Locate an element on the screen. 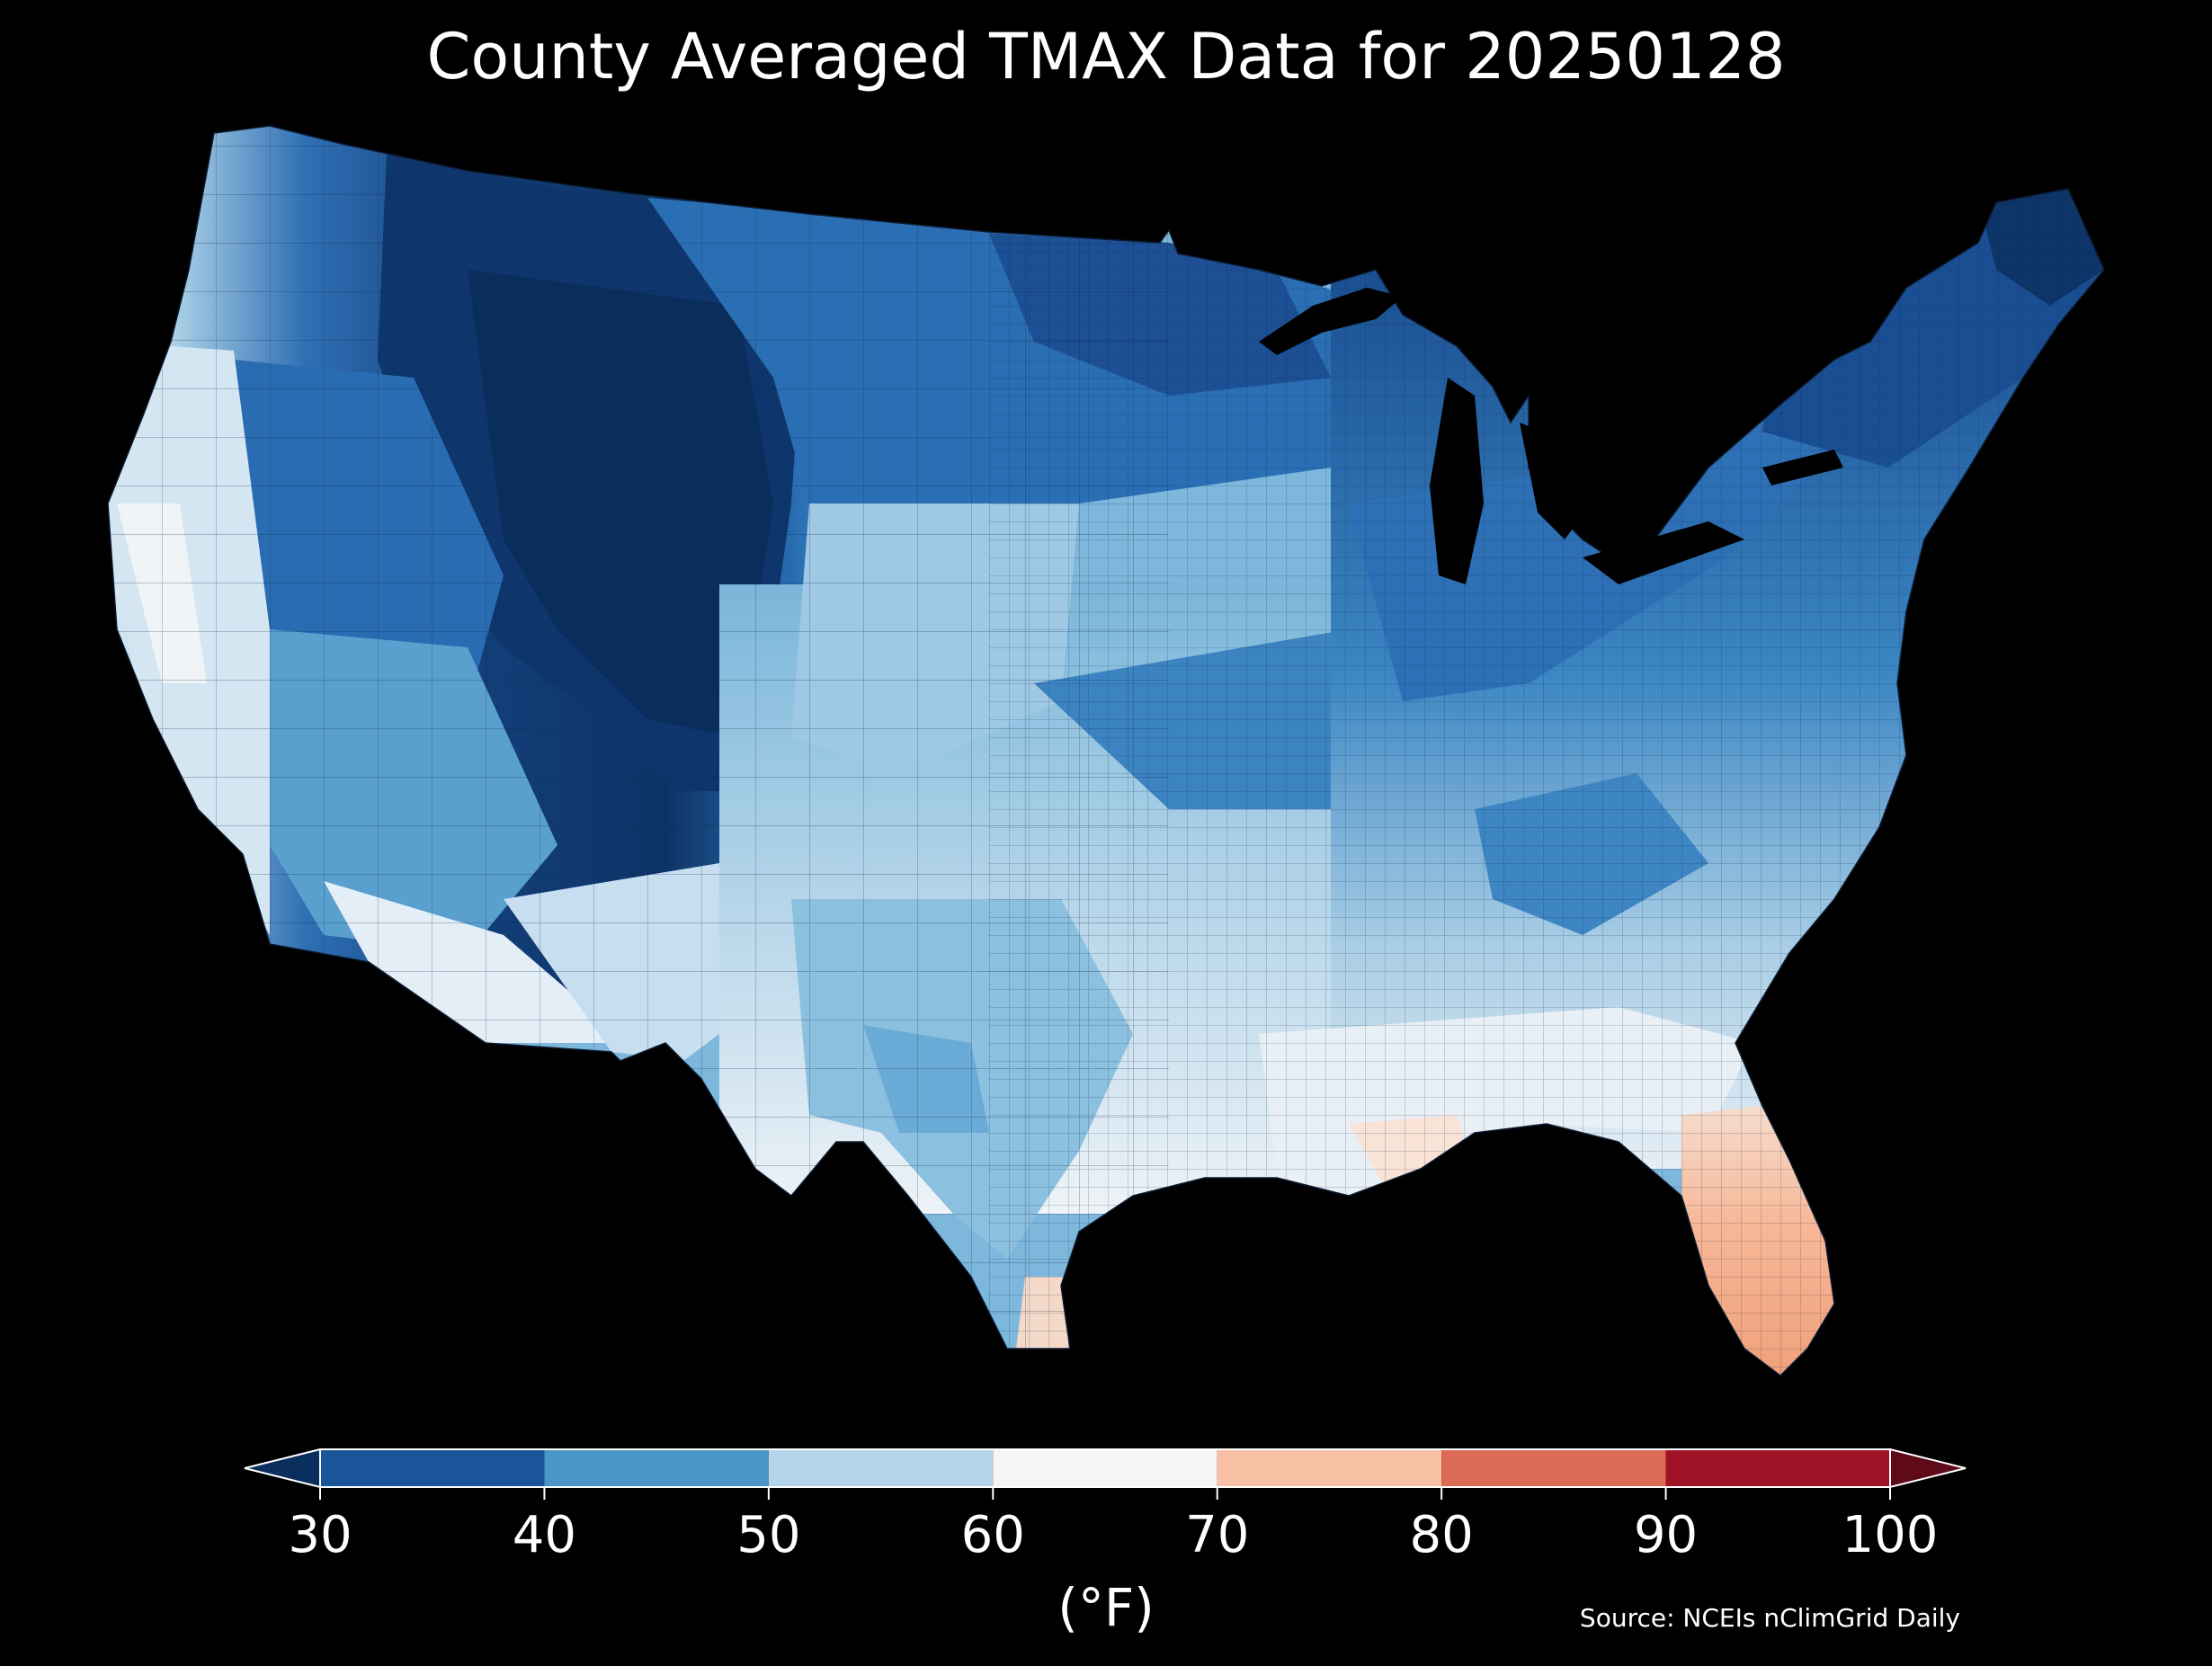  colorbar-tick-label: 40 is located at coordinates (544, 1535).